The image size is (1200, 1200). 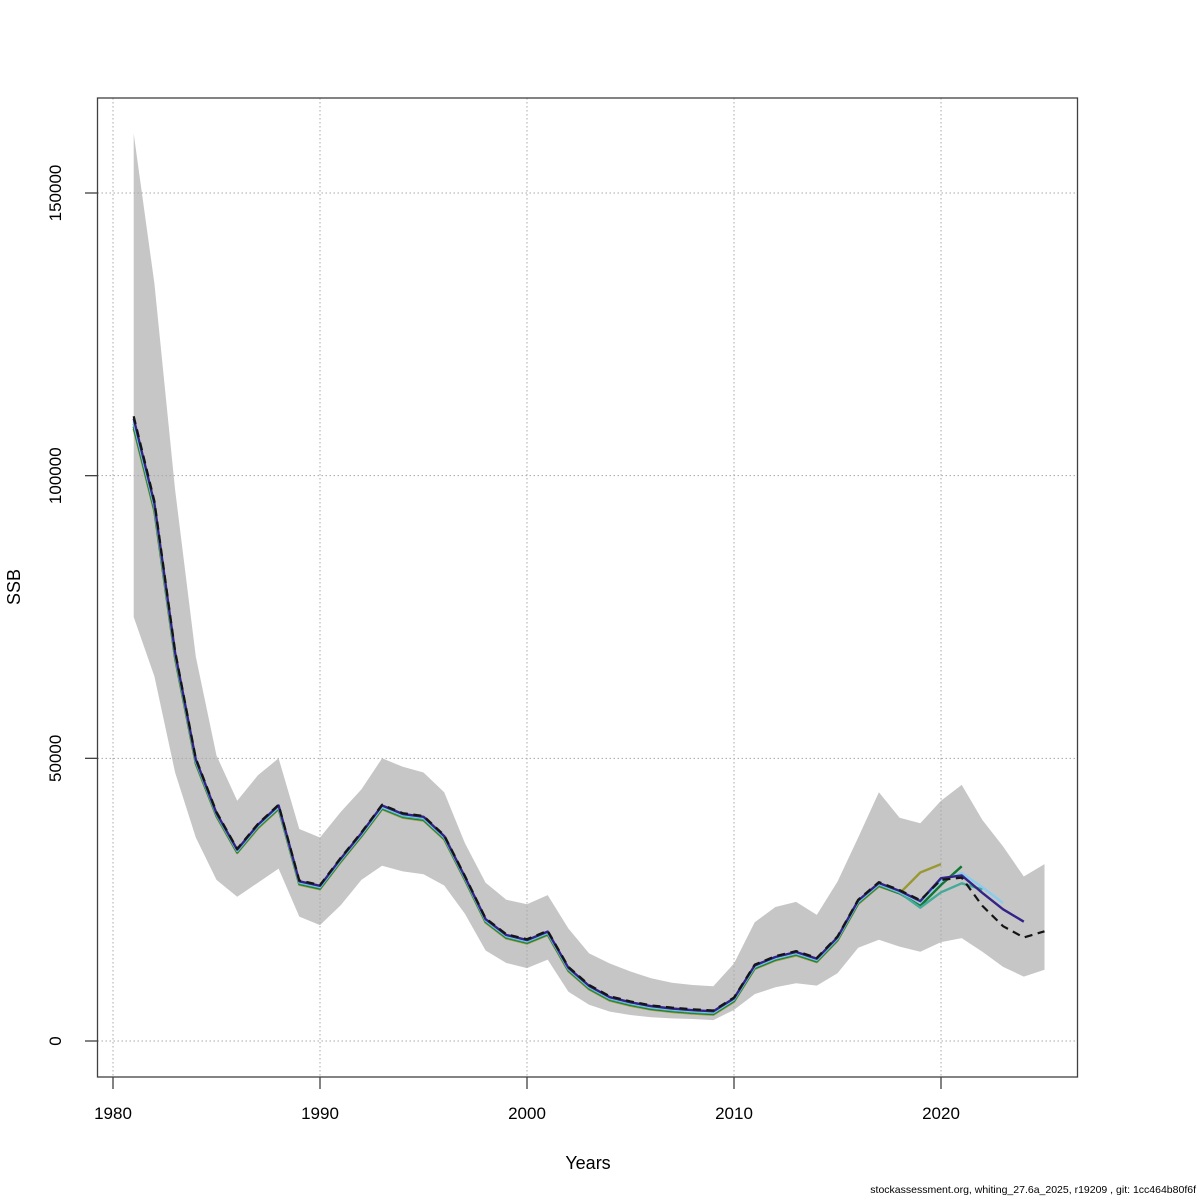 I want to click on y-tick-label: 0, so click(x=55, y=1040).